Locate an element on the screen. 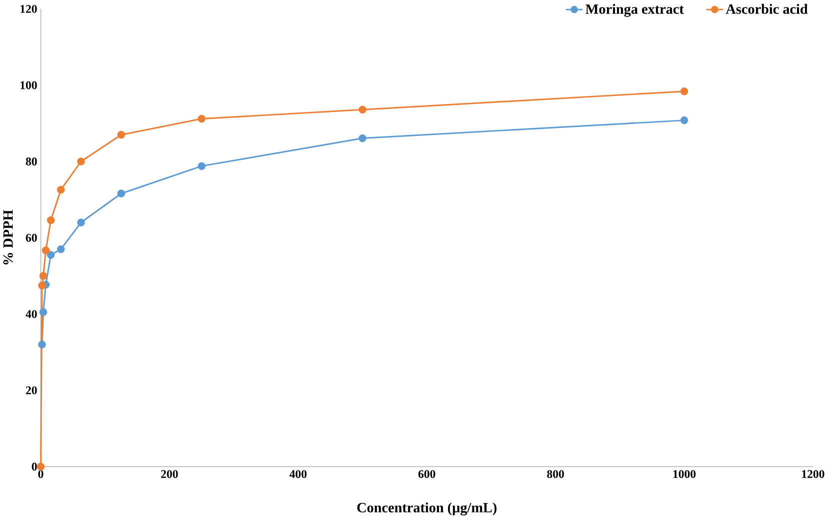 The image size is (828, 519). y-tick-label: 80 is located at coordinates (31, 162).